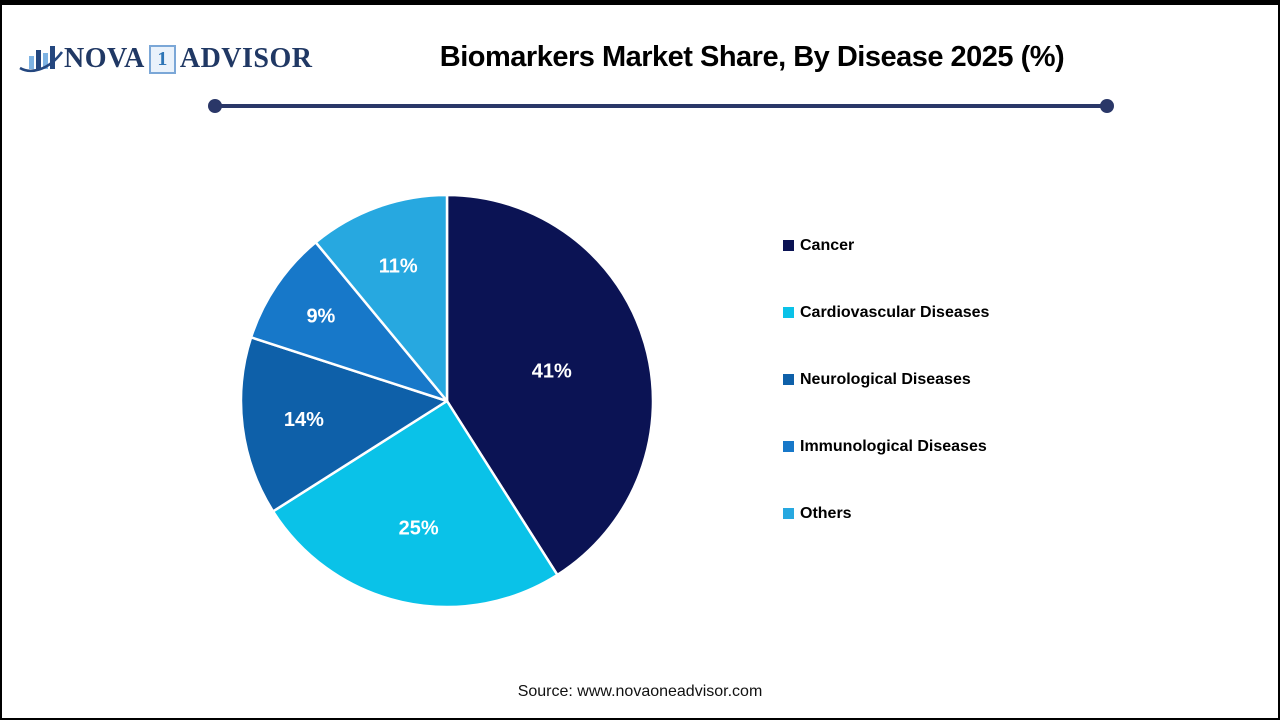  I want to click on legend-swatch-neurological-diseases, so click(788, 379).